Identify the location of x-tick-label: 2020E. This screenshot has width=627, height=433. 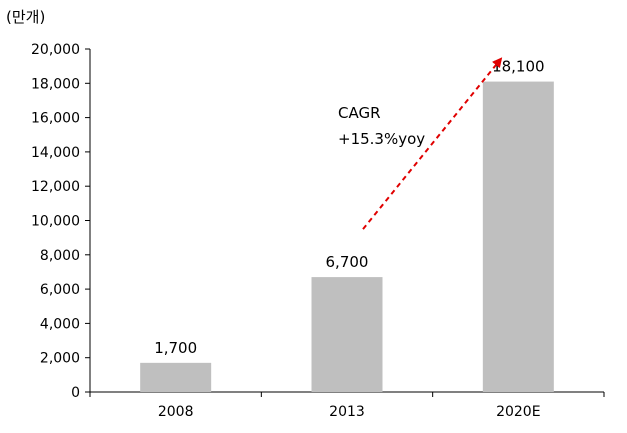
(518, 412).